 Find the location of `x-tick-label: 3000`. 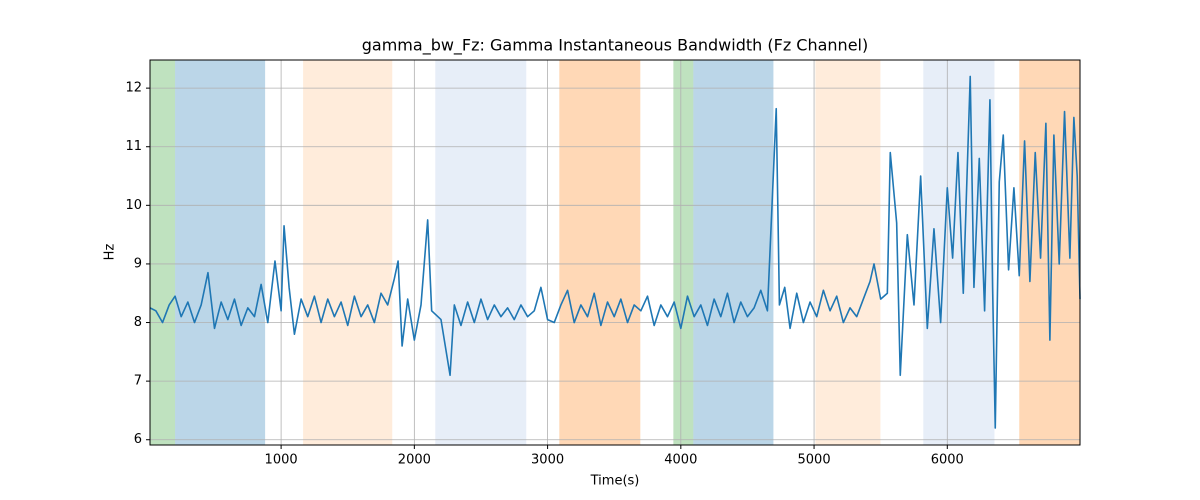

x-tick-label: 3000 is located at coordinates (547, 460).